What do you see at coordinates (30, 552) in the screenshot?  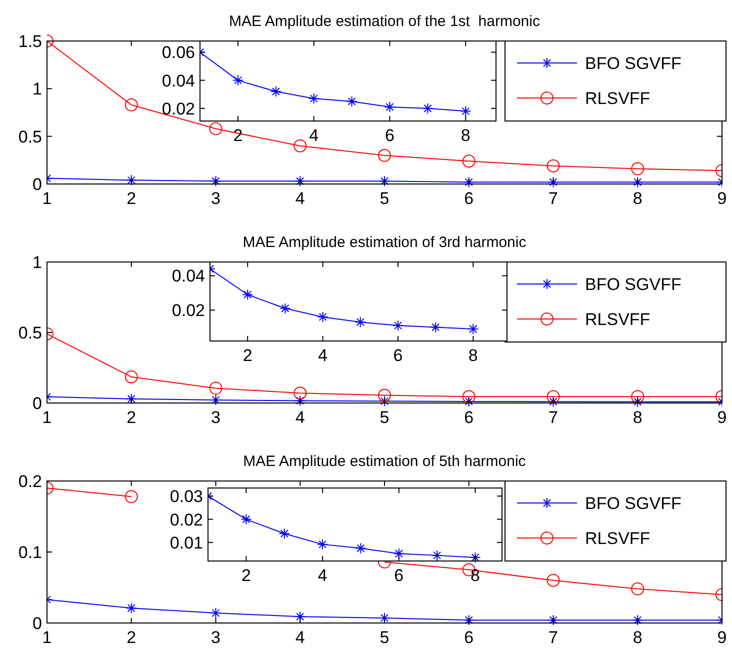 I see `y-tick-label: 0.1` at bounding box center [30, 552].